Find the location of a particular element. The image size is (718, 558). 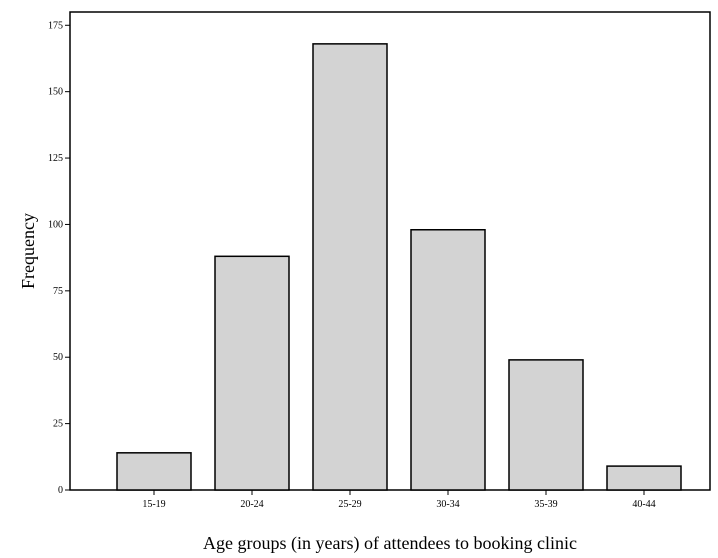

y-axis-title: Frequency is located at coordinates (28, 251).